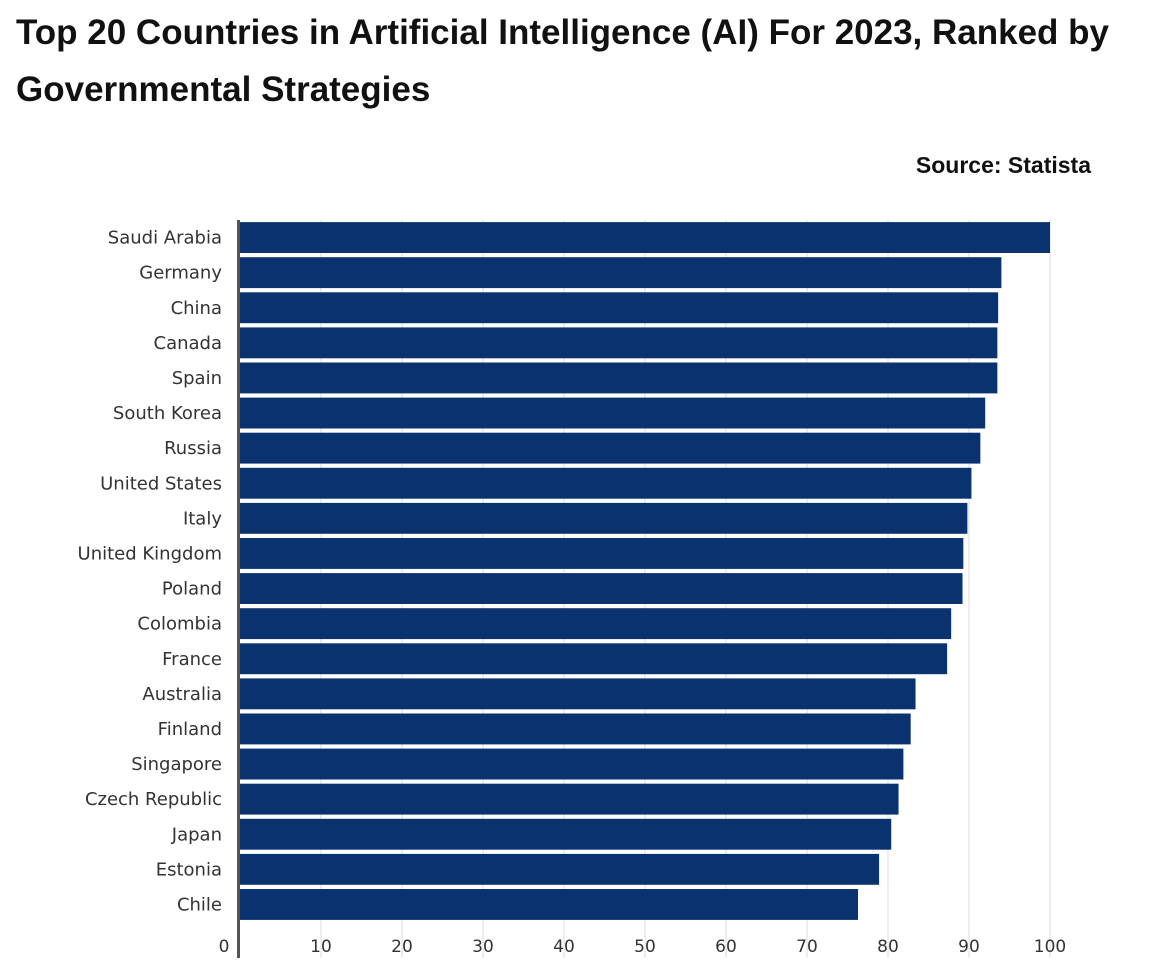 The height and width of the screenshot is (966, 1156). I want to click on x-tick-label: 50, so click(645, 947).